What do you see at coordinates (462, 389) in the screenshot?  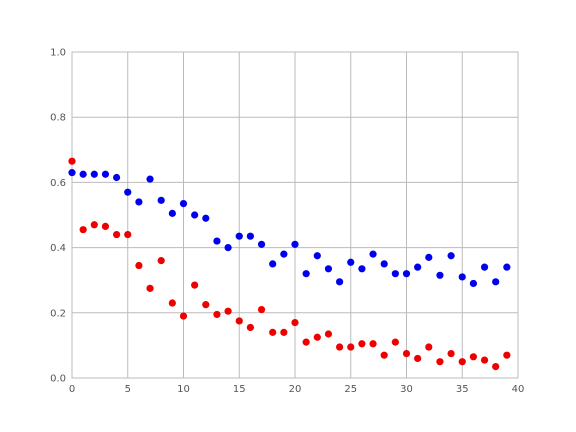 I see `x-tick-label: 35` at bounding box center [462, 389].